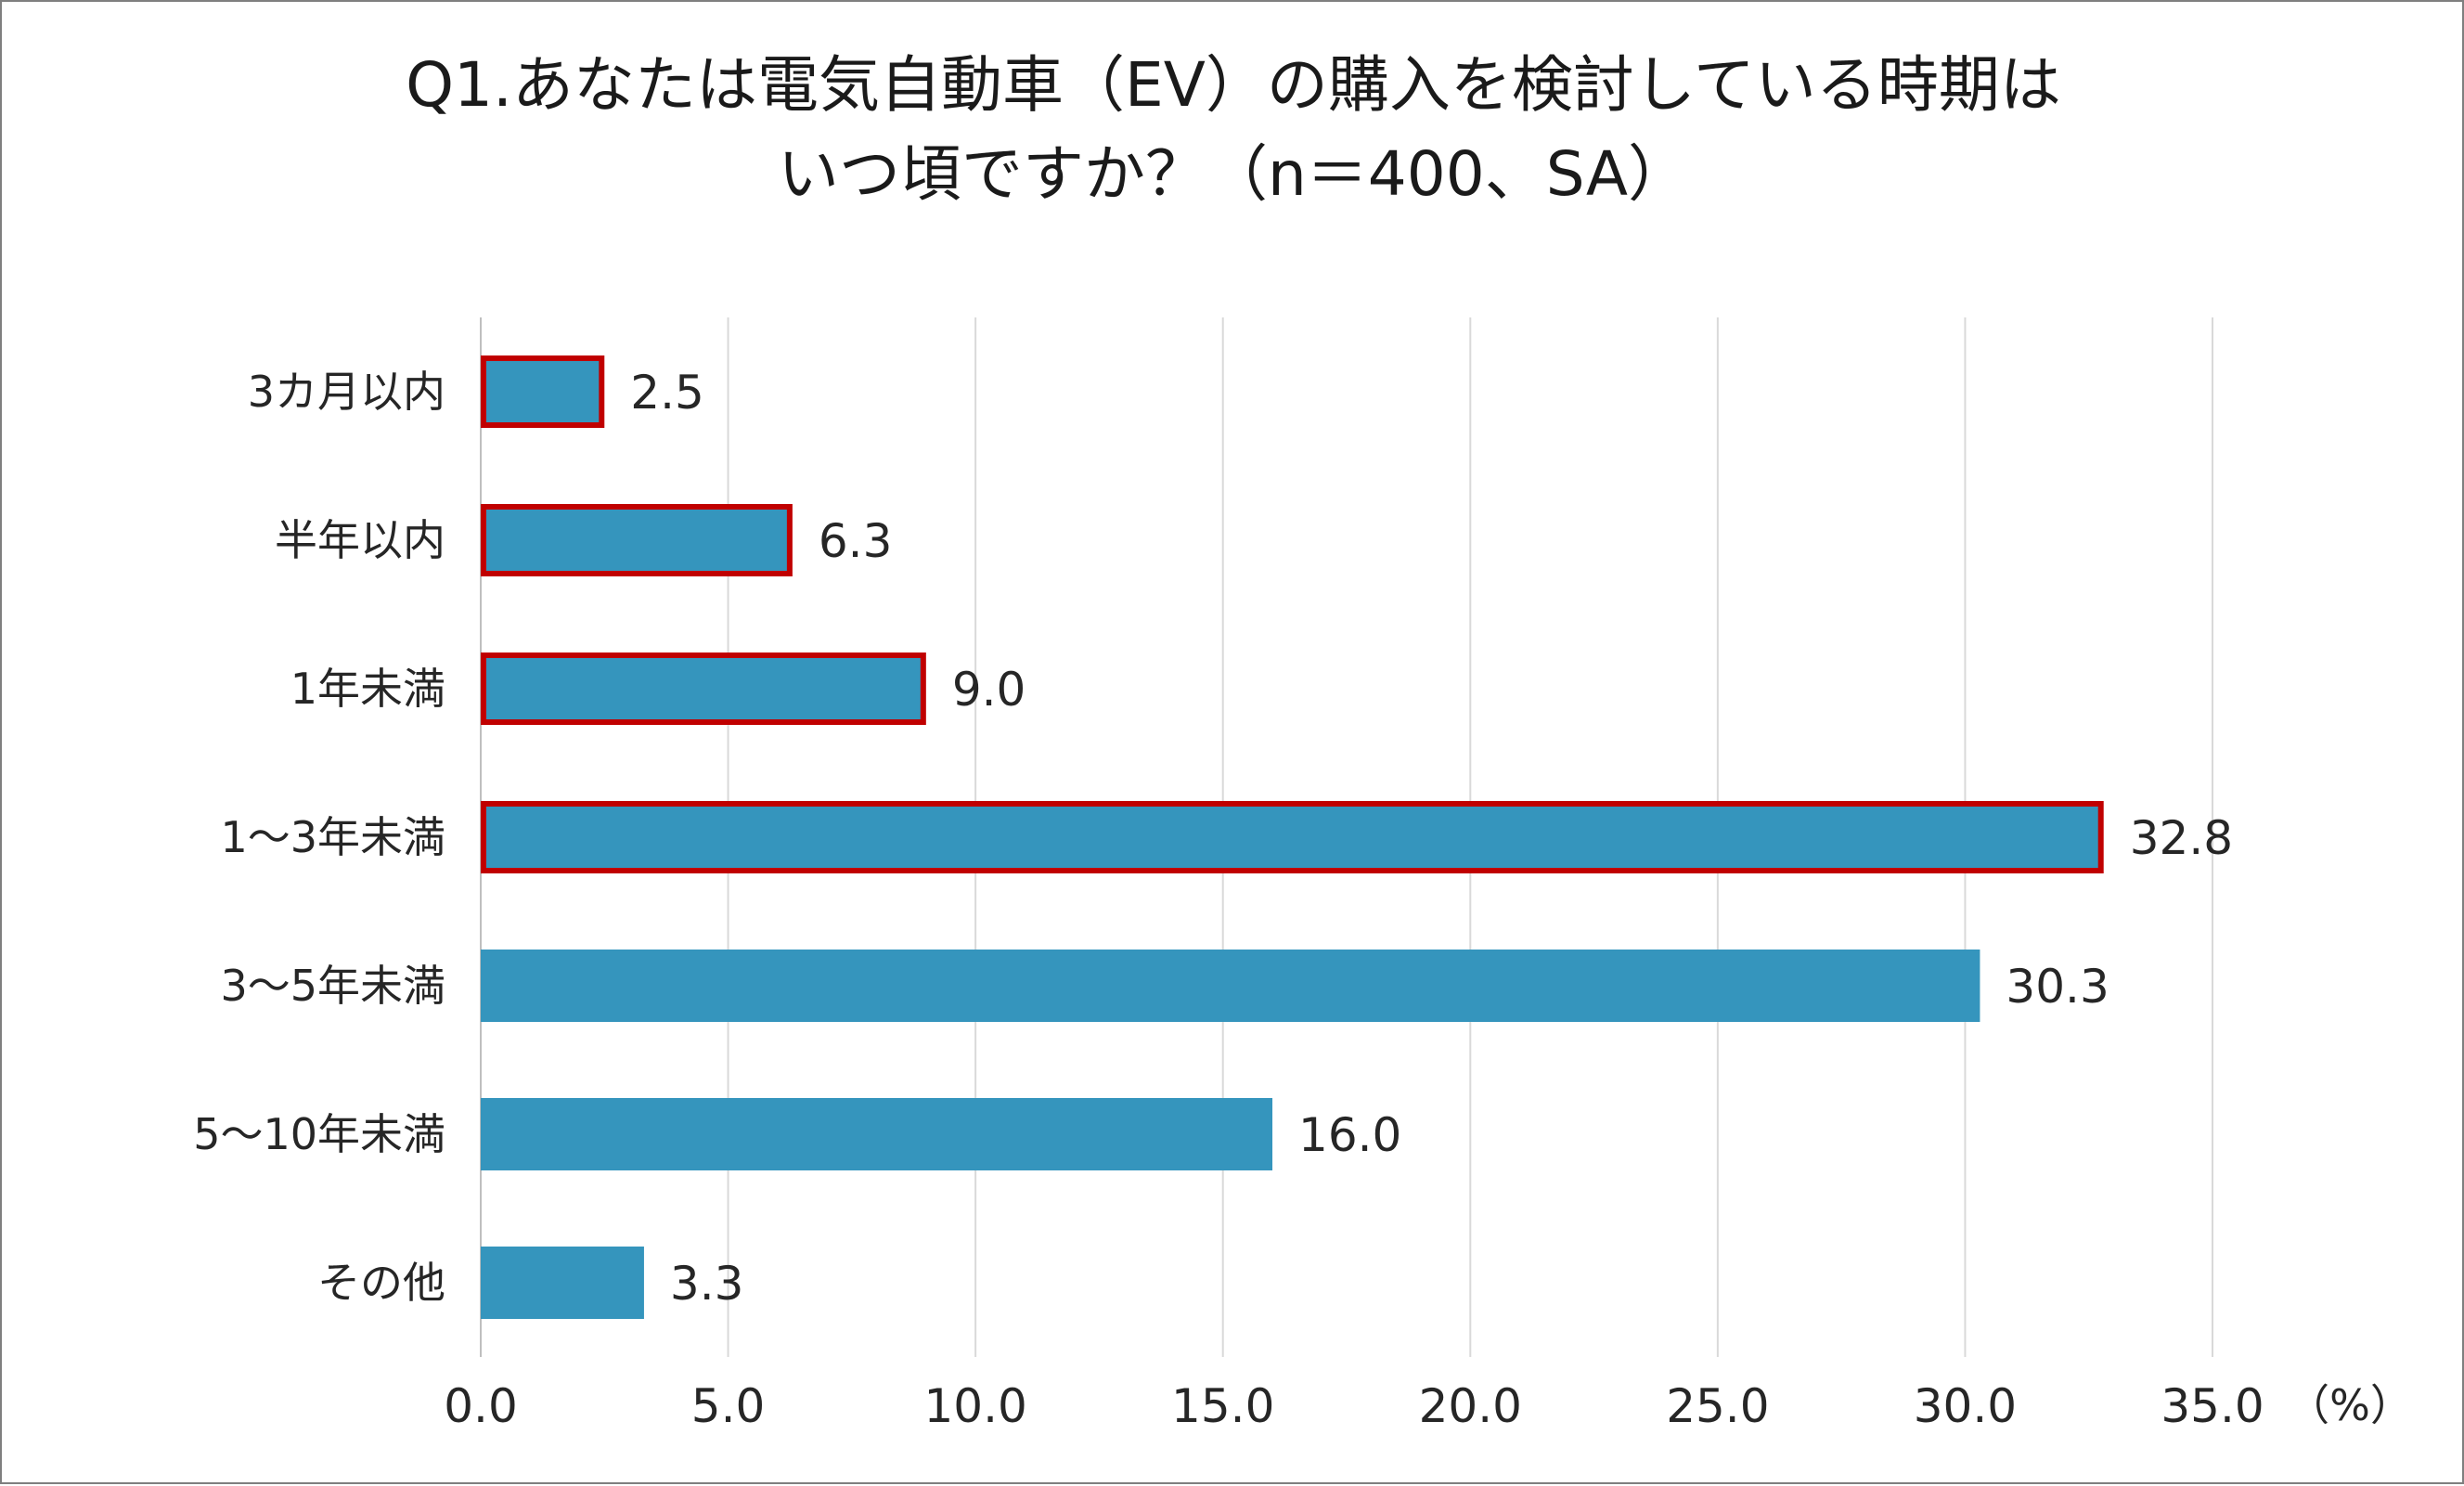  I want to click on x-tick-label: 5.0, so click(728, 1406).